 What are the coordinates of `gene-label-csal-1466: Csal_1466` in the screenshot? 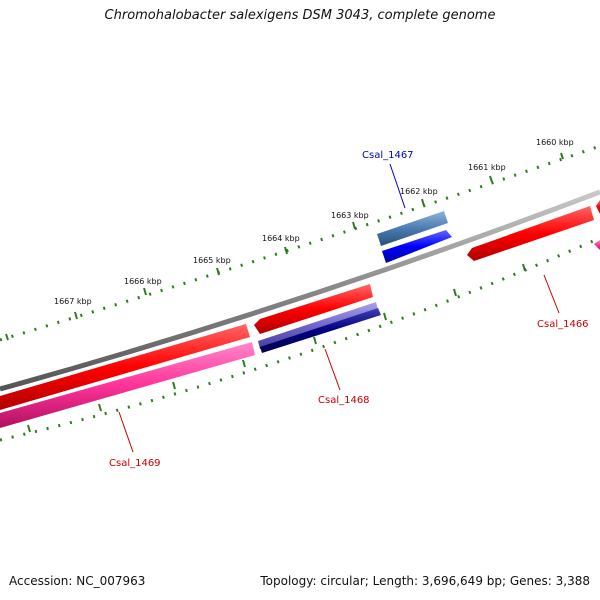 It's located at (563, 324).